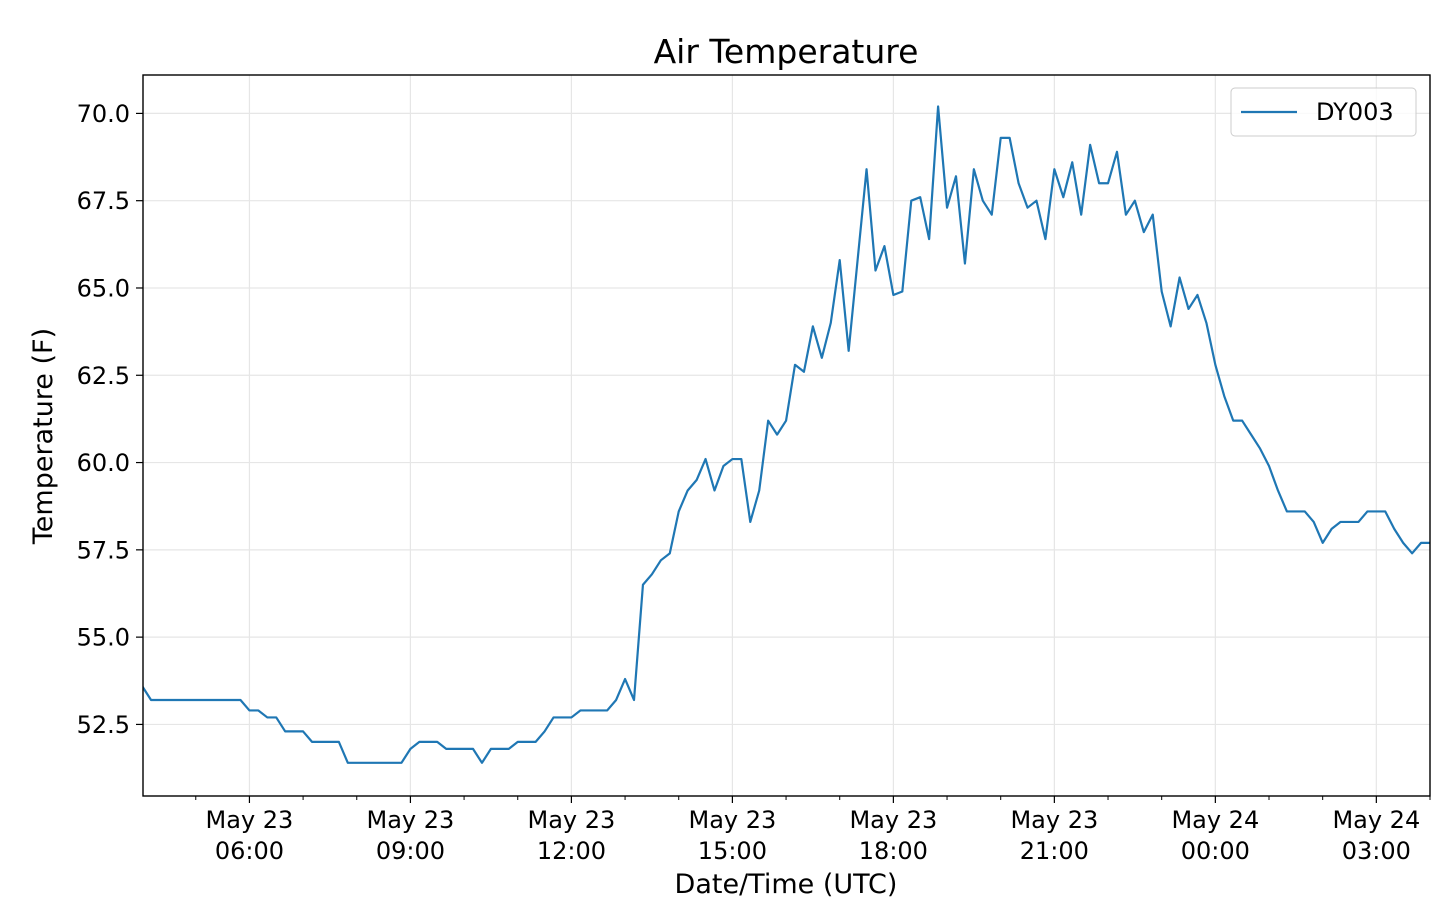 This screenshot has width=1432, height=916. Describe the element at coordinates (786, 884) in the screenshot. I see `x-axis-label: Date/Time (UTC)` at that location.